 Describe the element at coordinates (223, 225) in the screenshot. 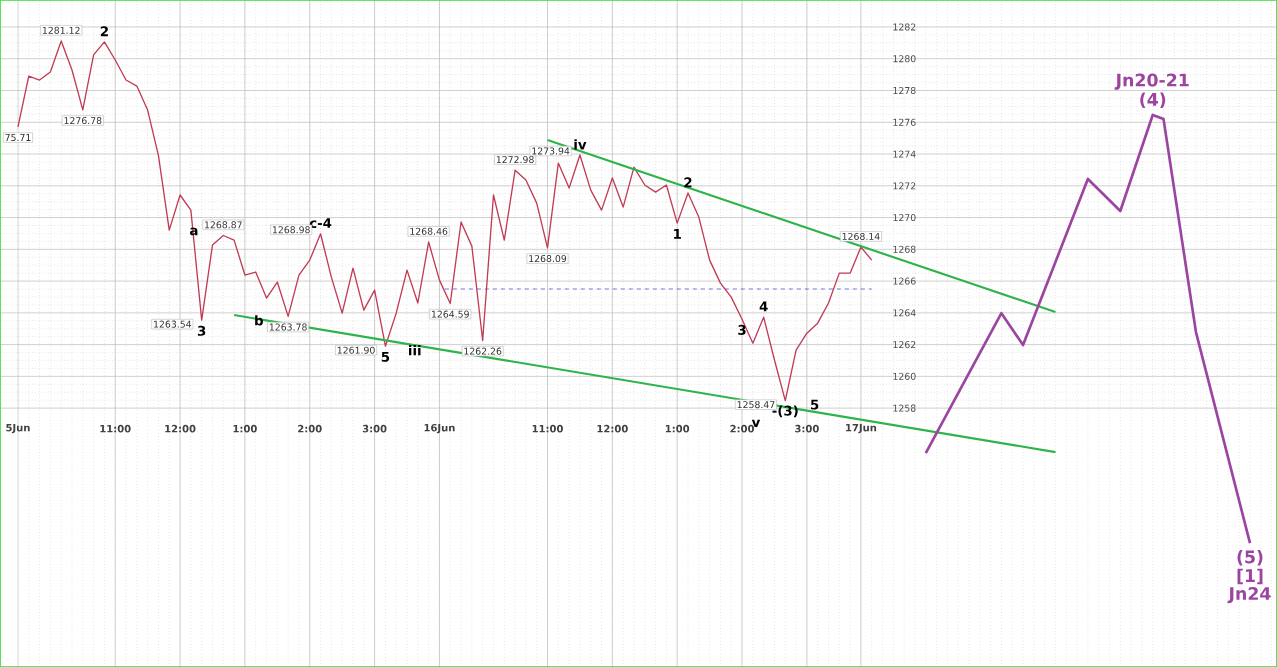

I see `annotation: 1268.87` at that location.